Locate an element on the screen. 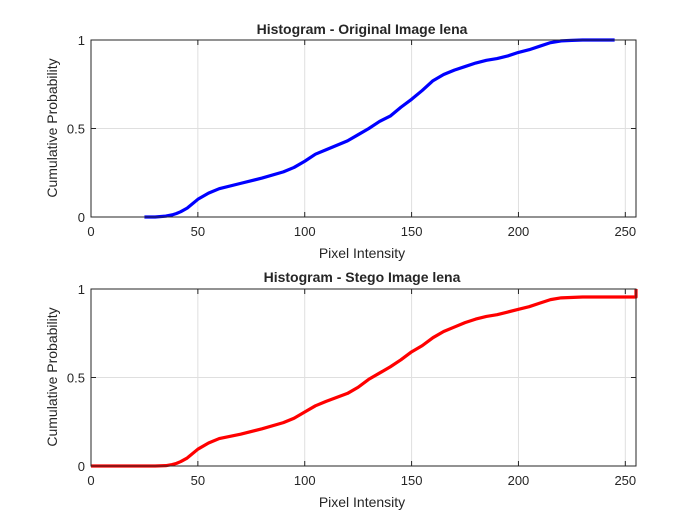 The height and width of the screenshot is (525, 700). chart-title: Histogram - Original Image lena is located at coordinates (362, 29).